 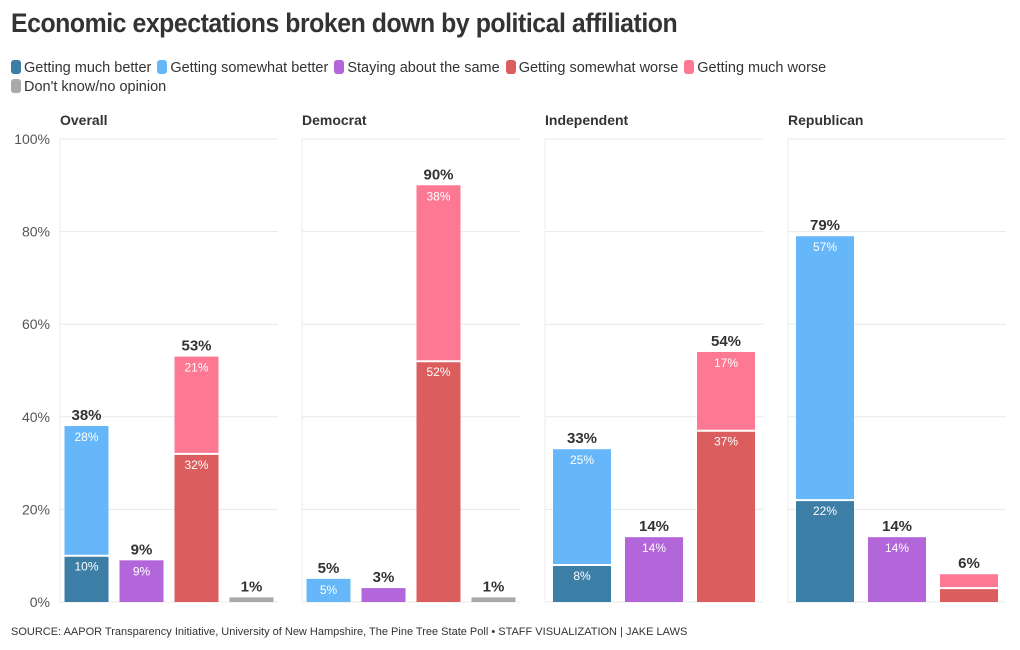 What do you see at coordinates (36, 509) in the screenshot?
I see `y-tick-label: 20%` at bounding box center [36, 509].